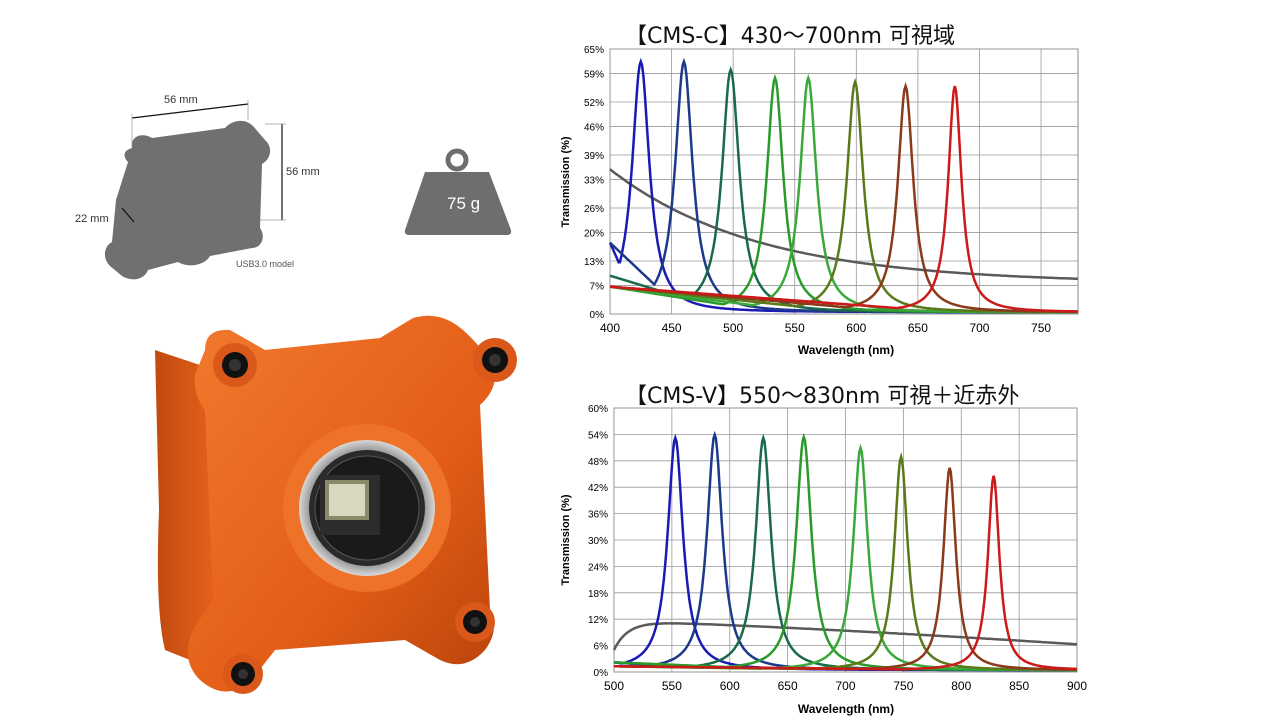  What do you see at coordinates (594, 233) in the screenshot?
I see `y-tick-label: 20%` at bounding box center [594, 233].